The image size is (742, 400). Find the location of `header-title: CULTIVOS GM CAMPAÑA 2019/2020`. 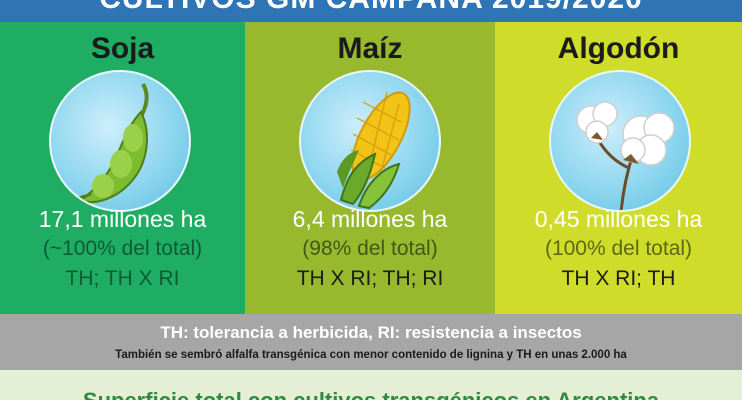

header-title: CULTIVOS GM CAMPAÑA 2019/2020 is located at coordinates (371, 8).